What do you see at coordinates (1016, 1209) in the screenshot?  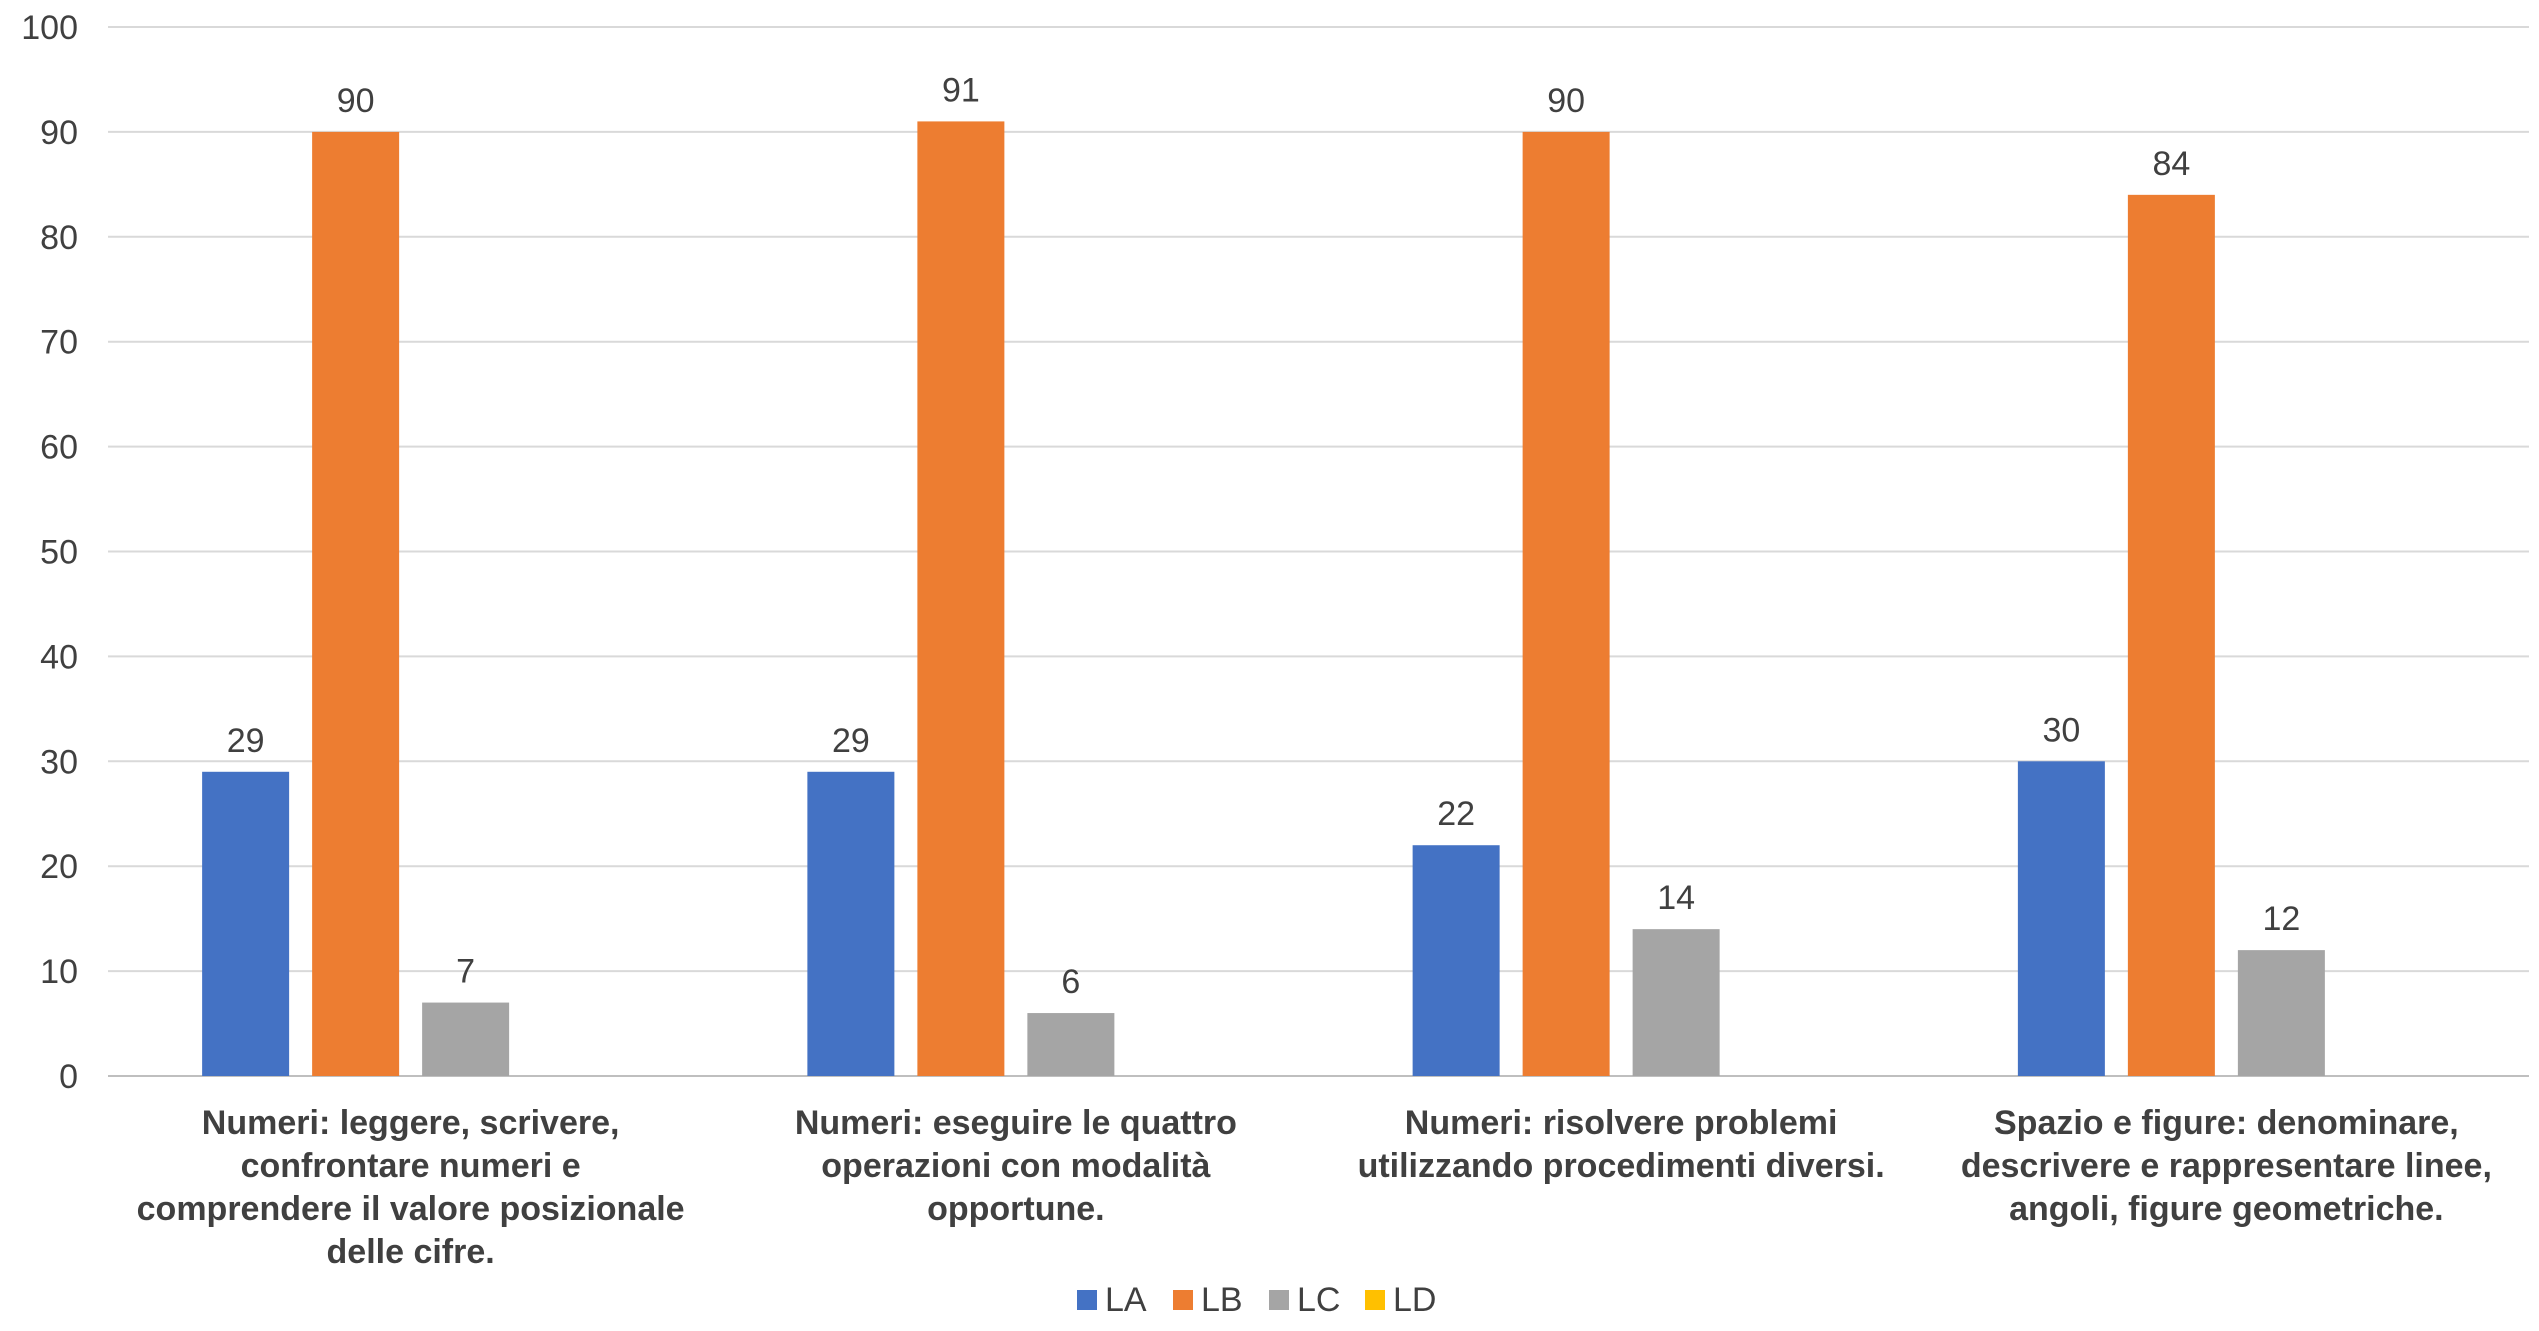 I see `category-label-line: opportune.` at bounding box center [1016, 1209].